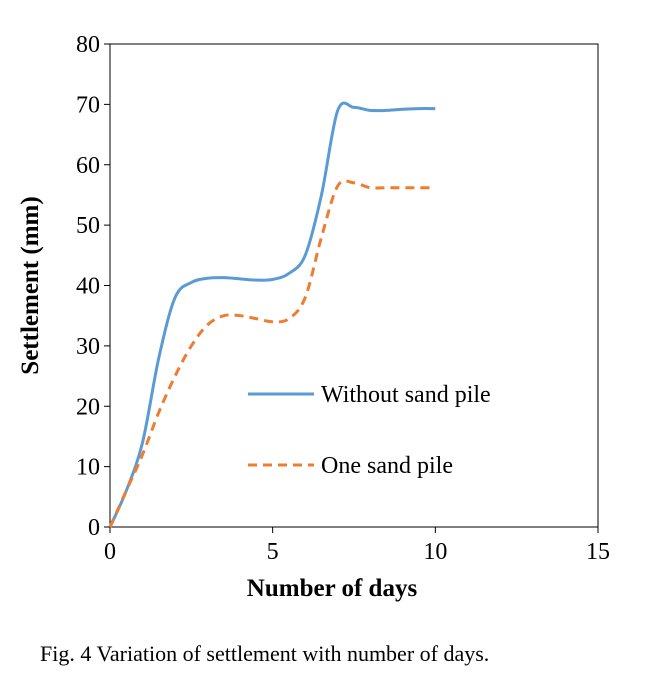 This screenshot has width=645, height=679. What do you see at coordinates (88, 287) in the screenshot?
I see `y-tick-label: 40` at bounding box center [88, 287].